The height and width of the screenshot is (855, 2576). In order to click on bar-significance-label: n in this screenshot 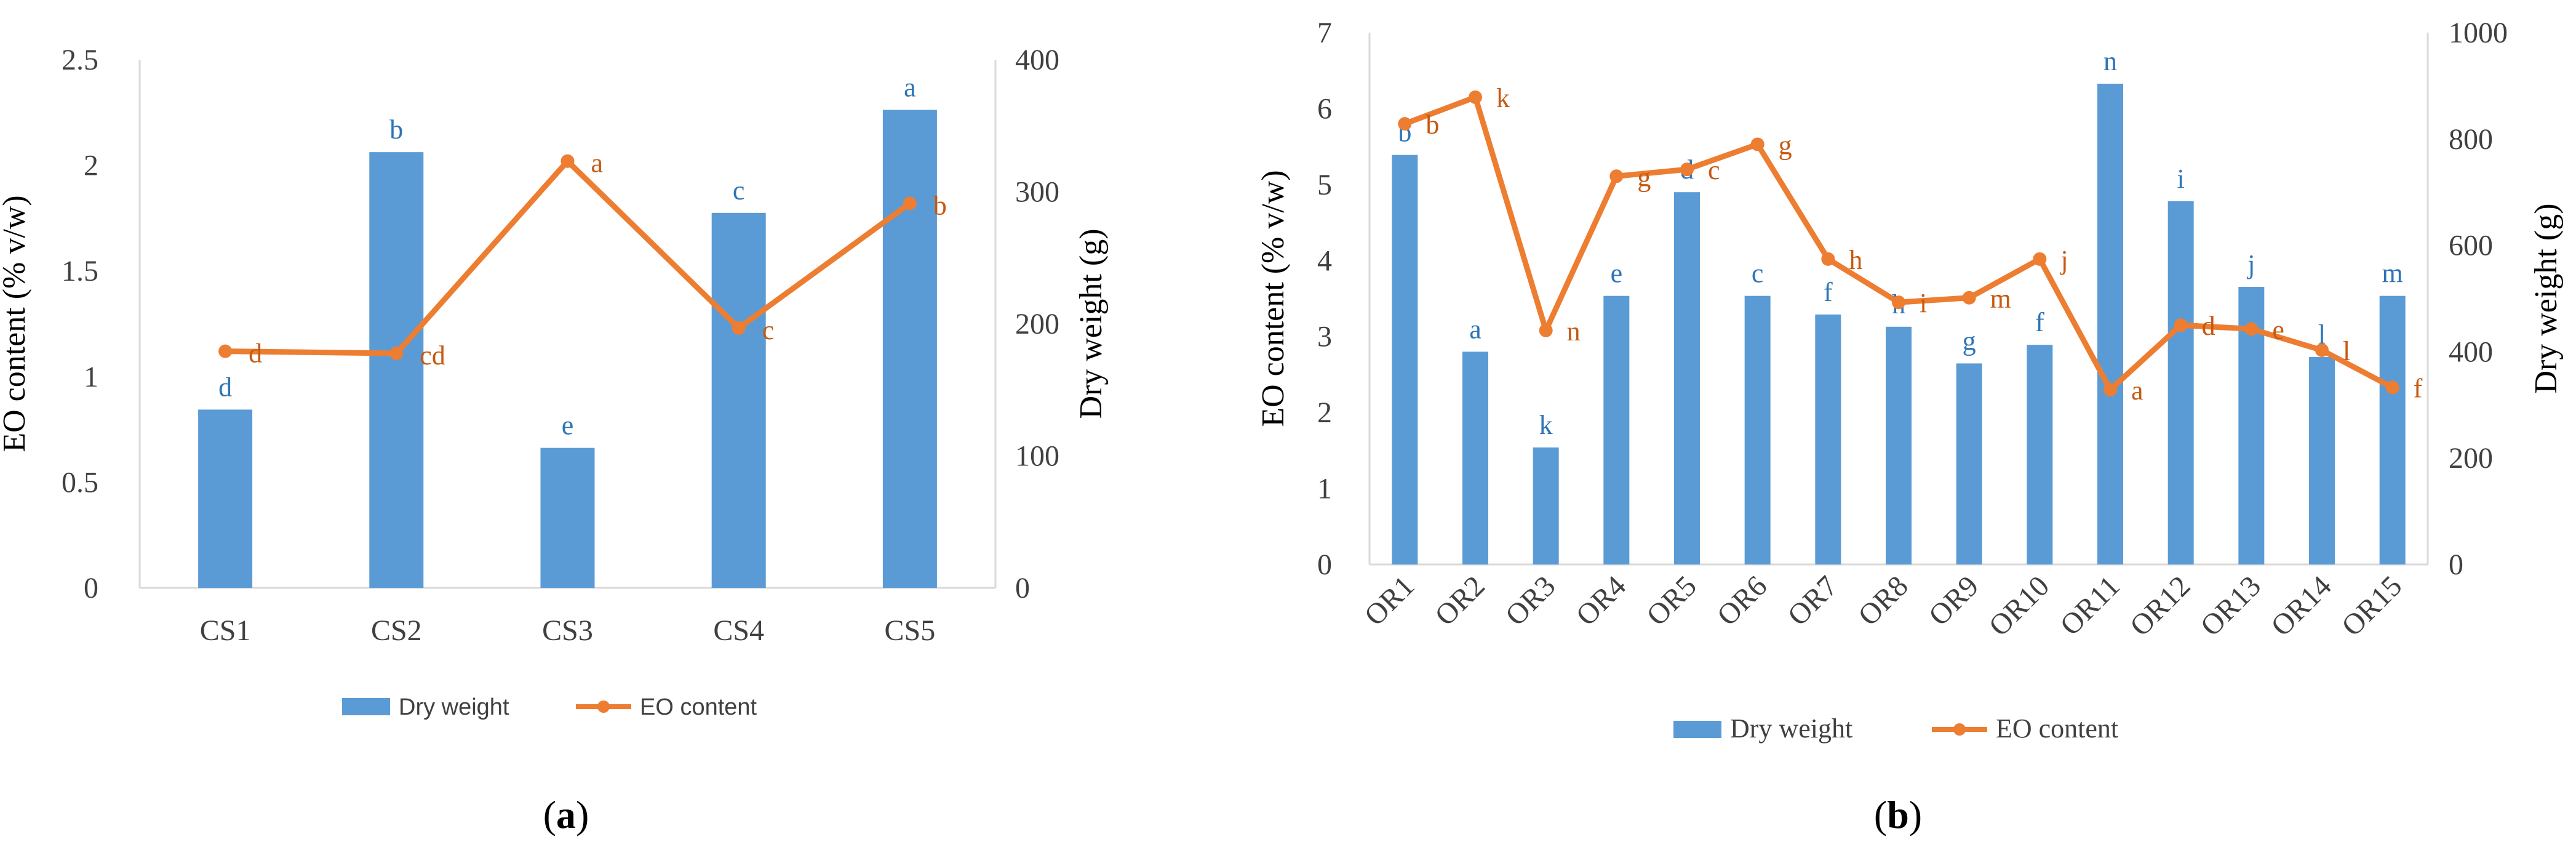, I will do `click(2110, 61)`.